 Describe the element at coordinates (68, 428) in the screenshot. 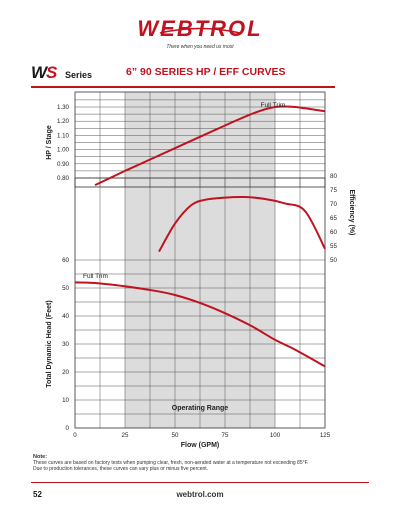

I see `head-y-tick-label: 0` at that location.